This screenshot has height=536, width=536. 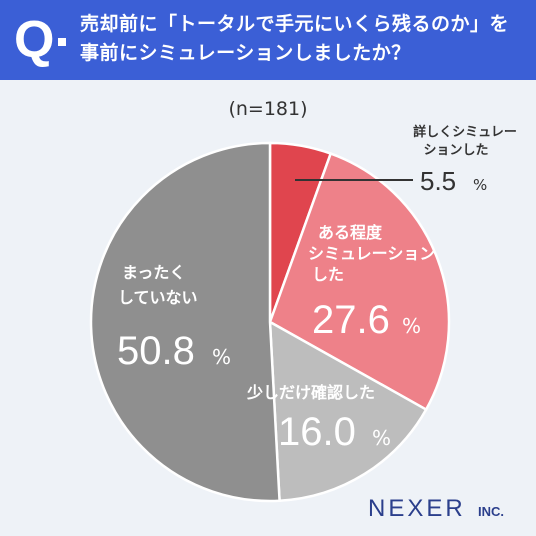 What do you see at coordinates (317, 432) in the screenshot?
I see `value-quick: 16.0` at bounding box center [317, 432].